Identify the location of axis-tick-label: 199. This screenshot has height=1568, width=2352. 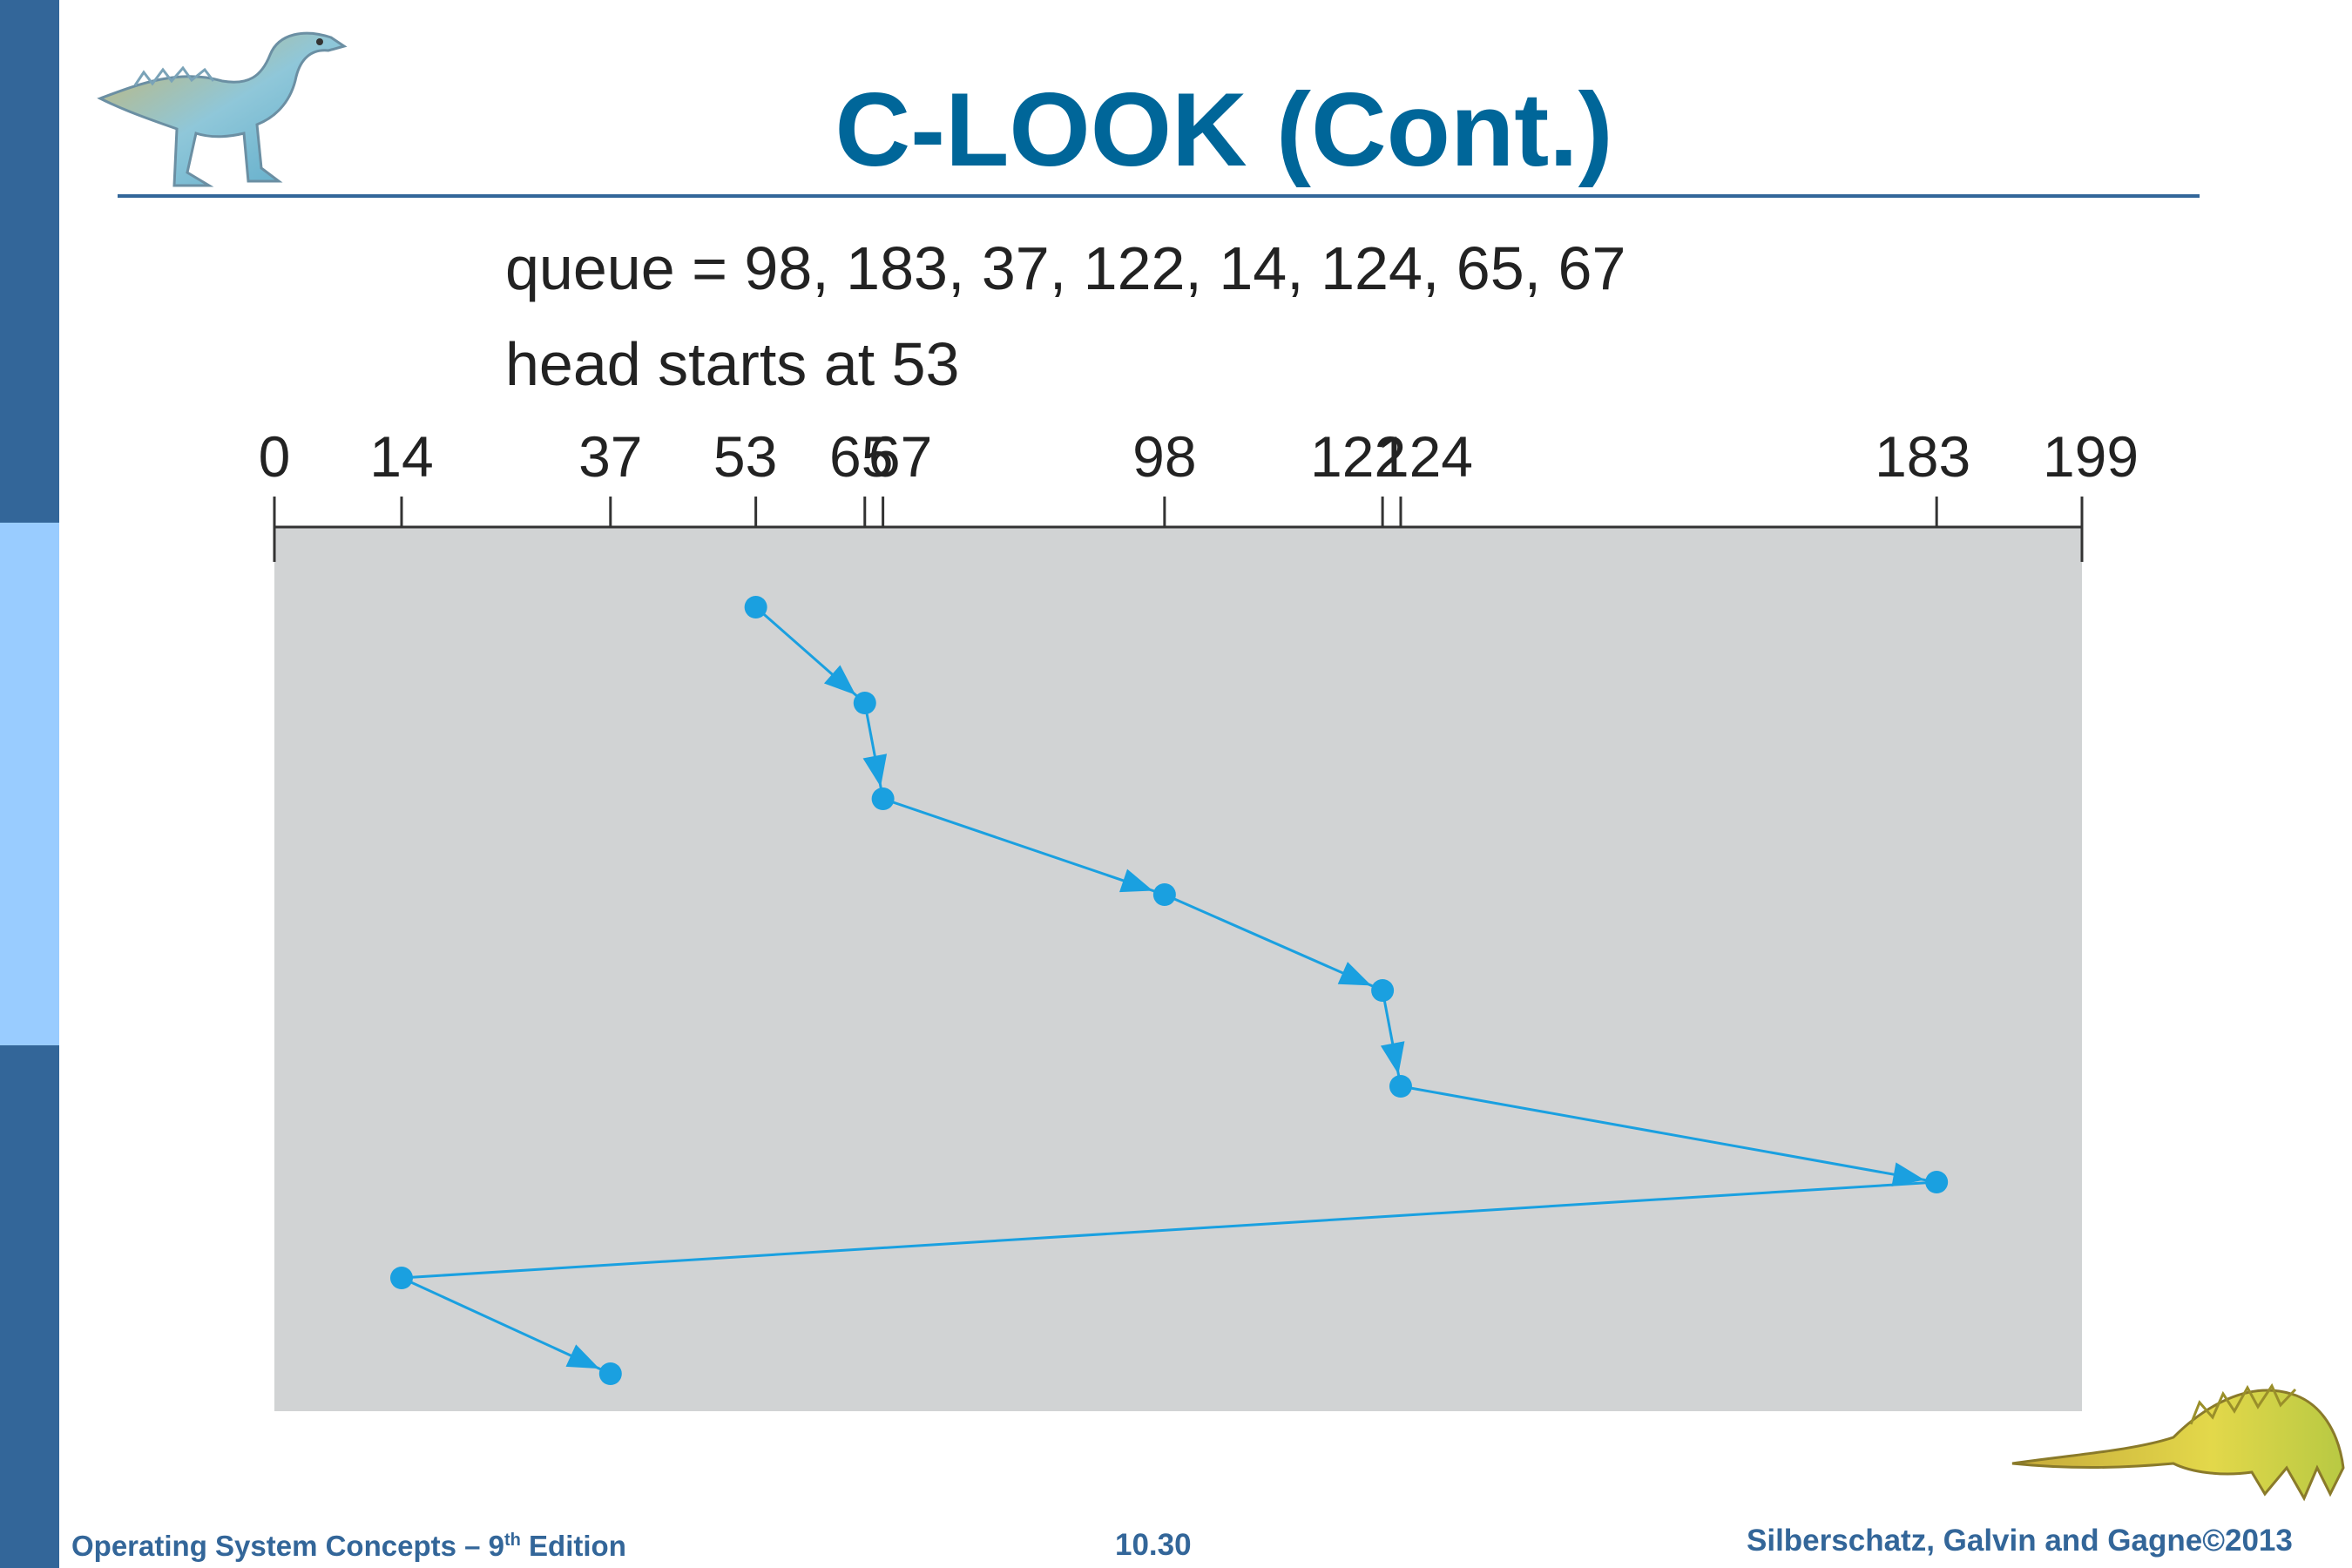
(2091, 456).